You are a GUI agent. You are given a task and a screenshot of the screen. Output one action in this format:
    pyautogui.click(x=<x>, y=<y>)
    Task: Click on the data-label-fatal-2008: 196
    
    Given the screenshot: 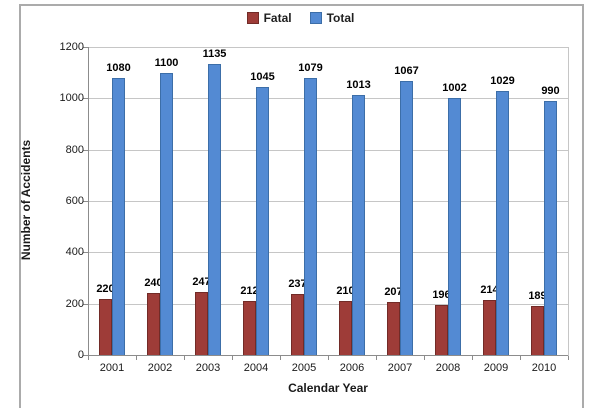 What is the action you would take?
    pyautogui.click(x=441, y=294)
    